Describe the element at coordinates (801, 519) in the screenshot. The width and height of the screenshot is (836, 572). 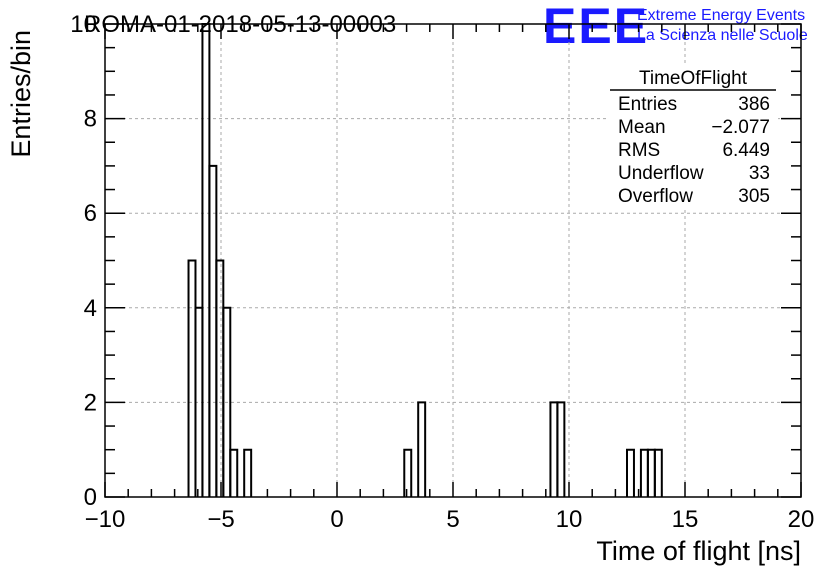
I see `x-tick-label: 20` at that location.